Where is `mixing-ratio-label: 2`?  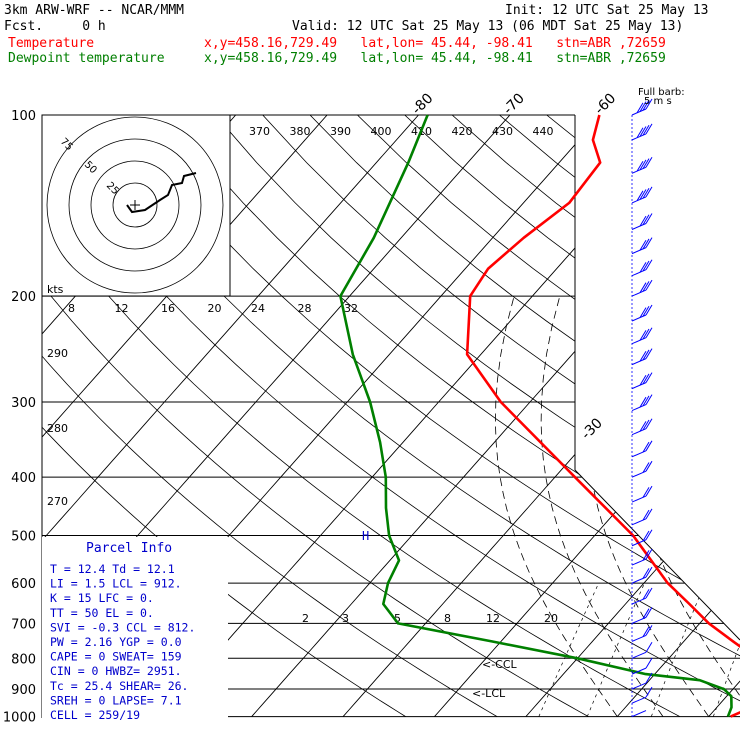
mixing-ratio-label: 2 is located at coordinates (305, 618).